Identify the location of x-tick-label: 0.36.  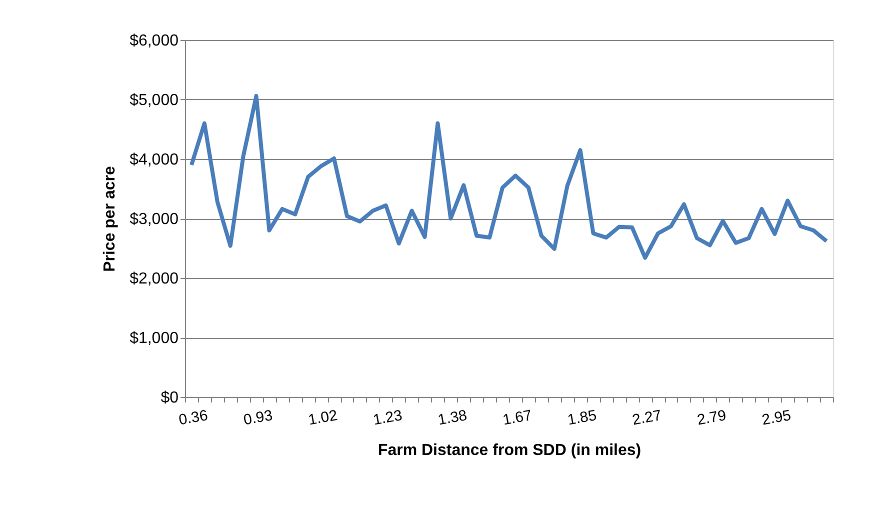
(193, 417).